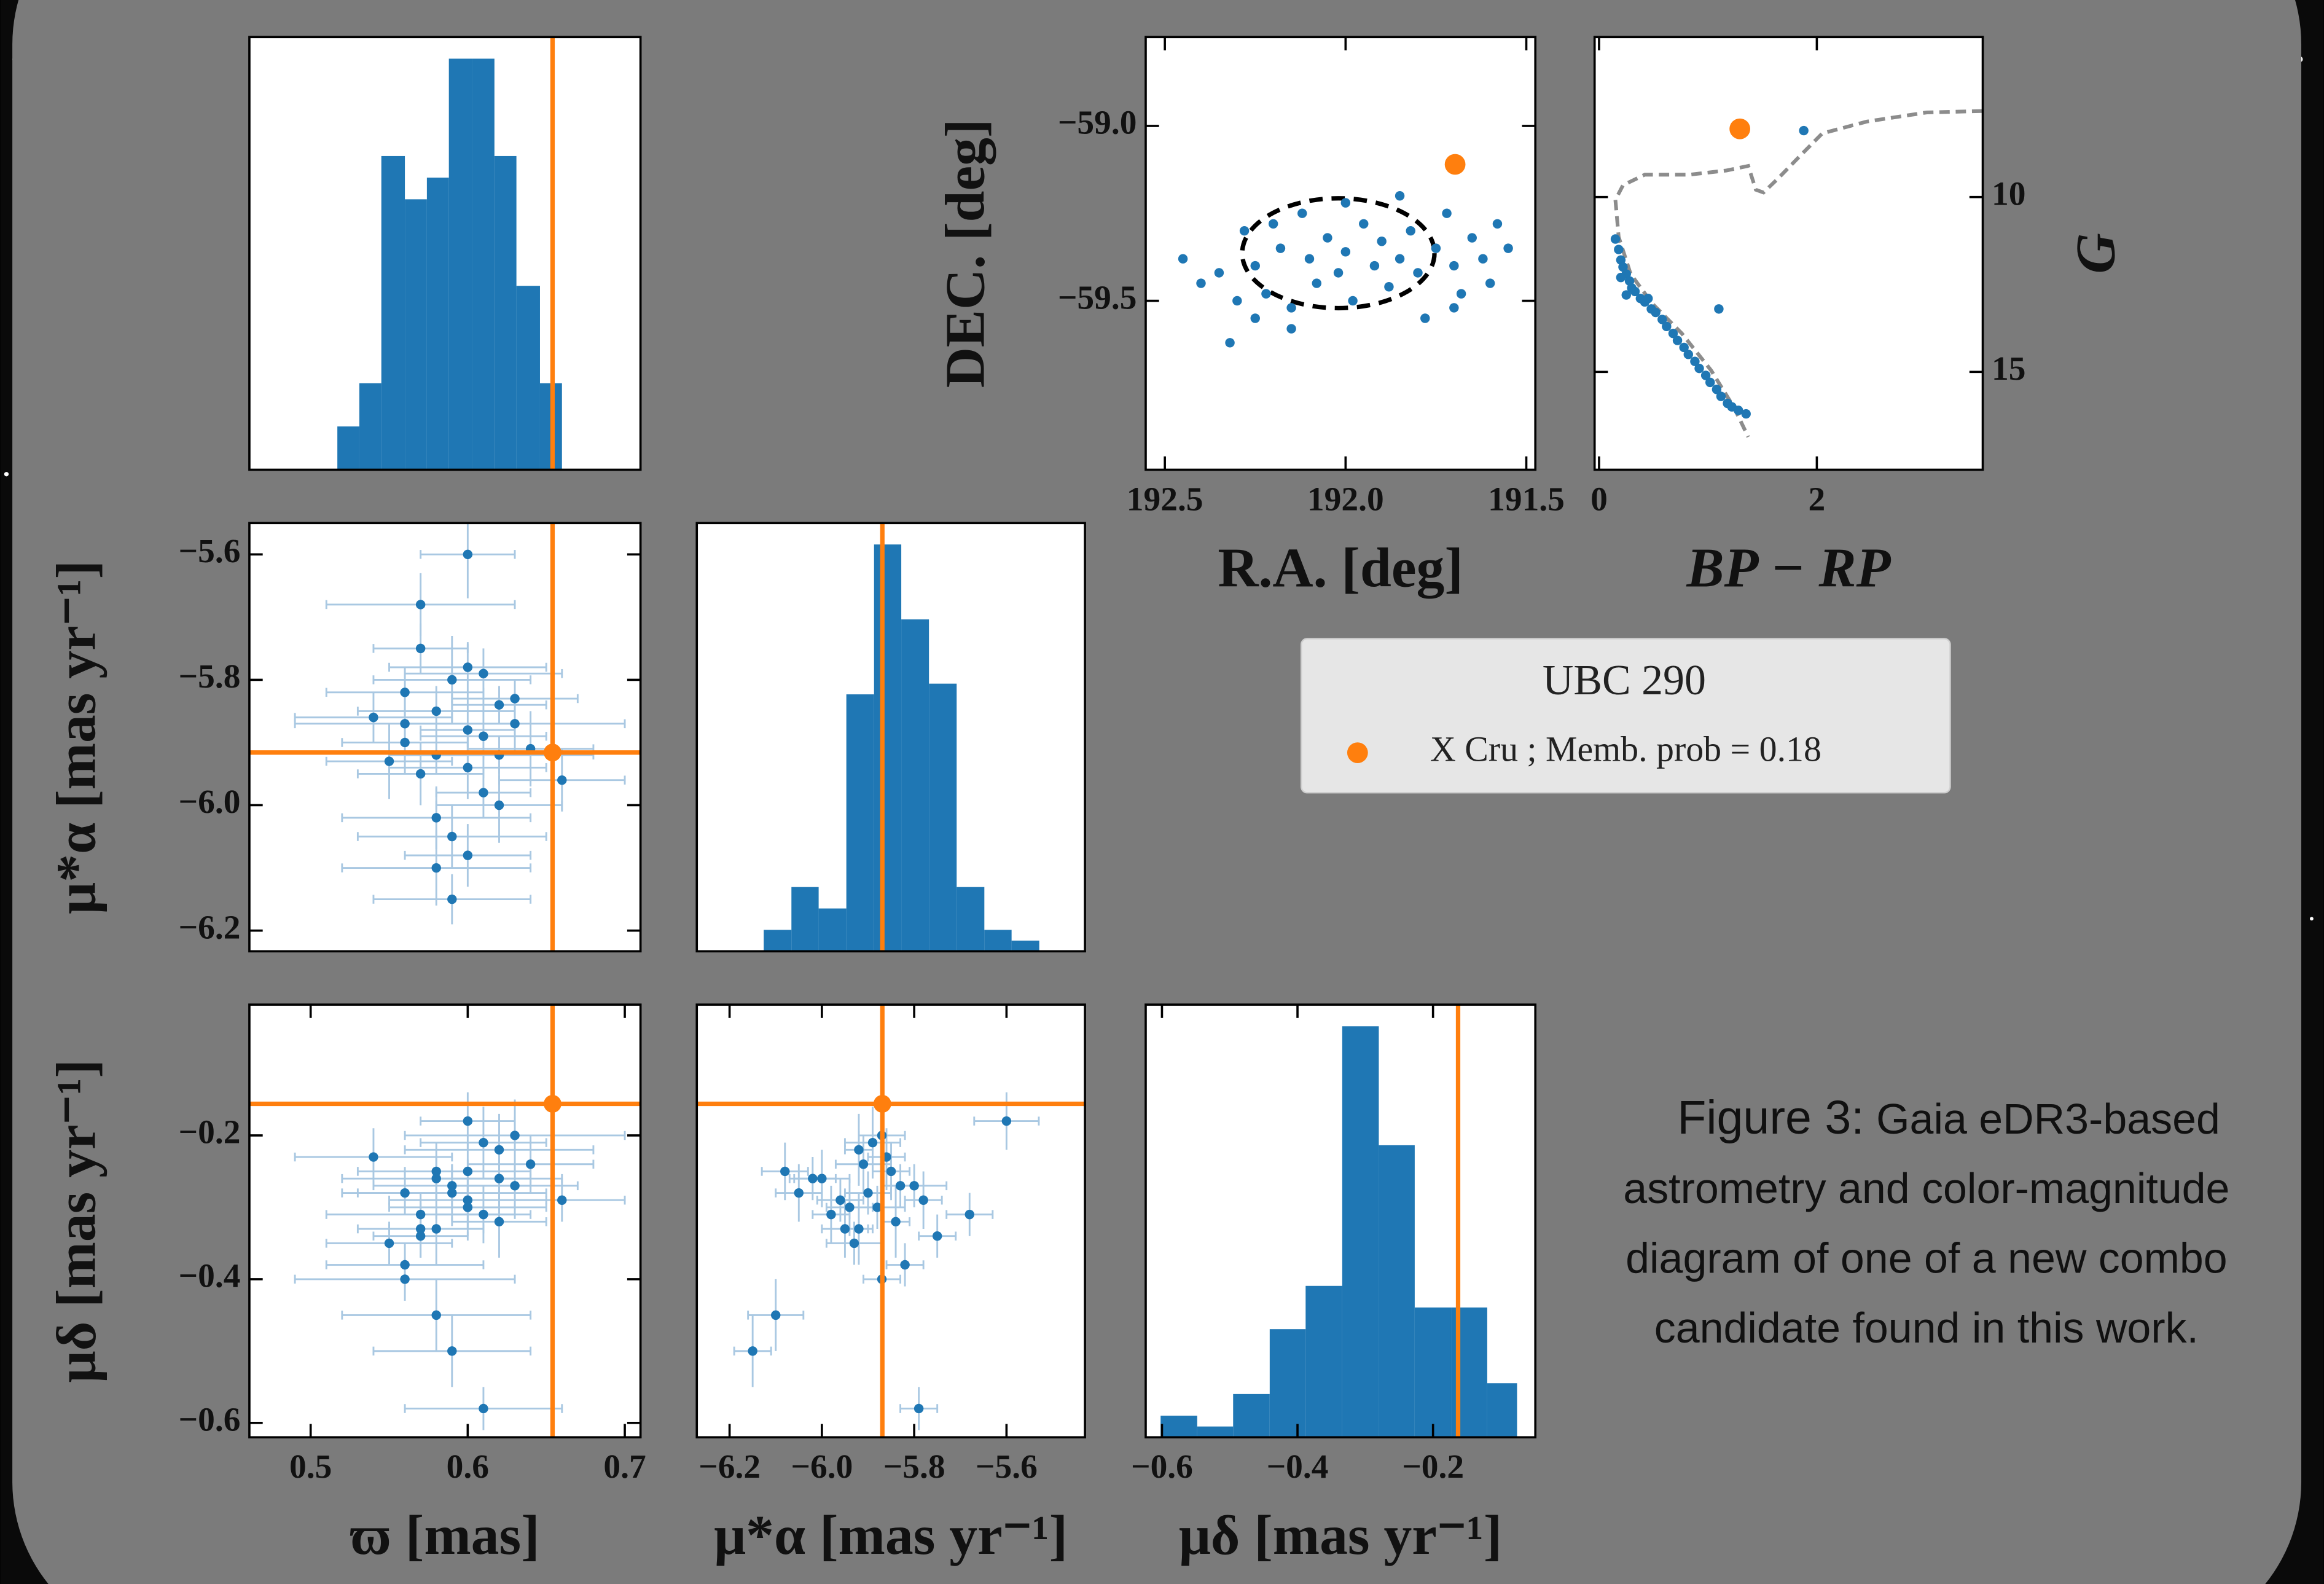 This screenshot has width=2324, height=1584. What do you see at coordinates (2095, 253) in the screenshot?
I see `y-axis-label: G` at bounding box center [2095, 253].